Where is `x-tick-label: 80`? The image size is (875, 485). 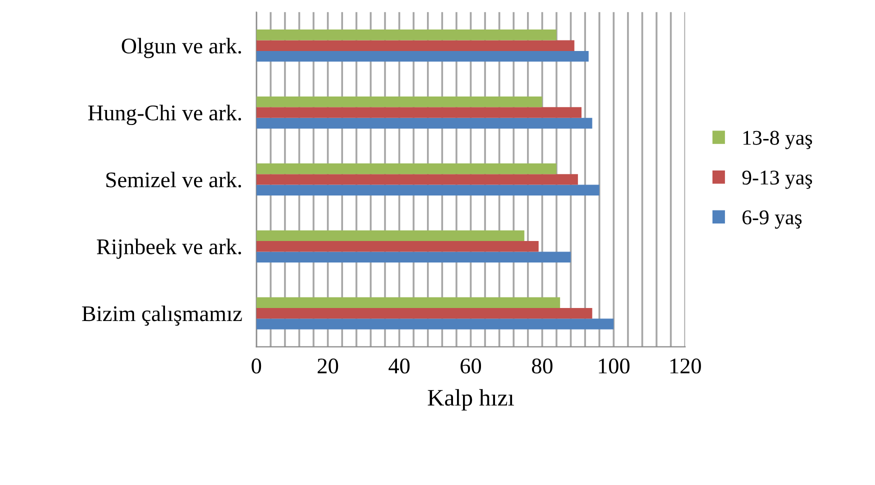
x-tick-label: 80 is located at coordinates (542, 366).